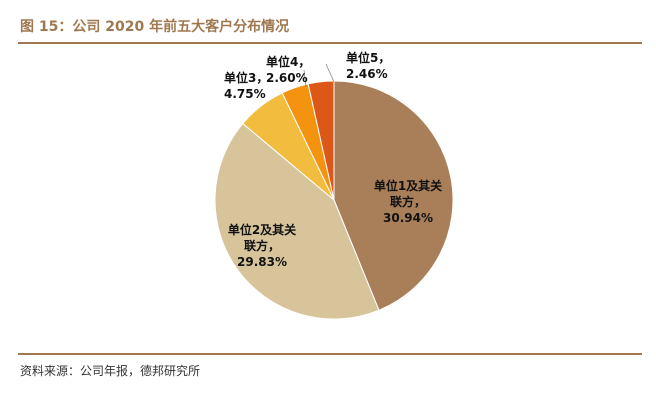  Describe the element at coordinates (408, 185) in the screenshot. I see `slice-name-1: 单位1及其关` at that location.